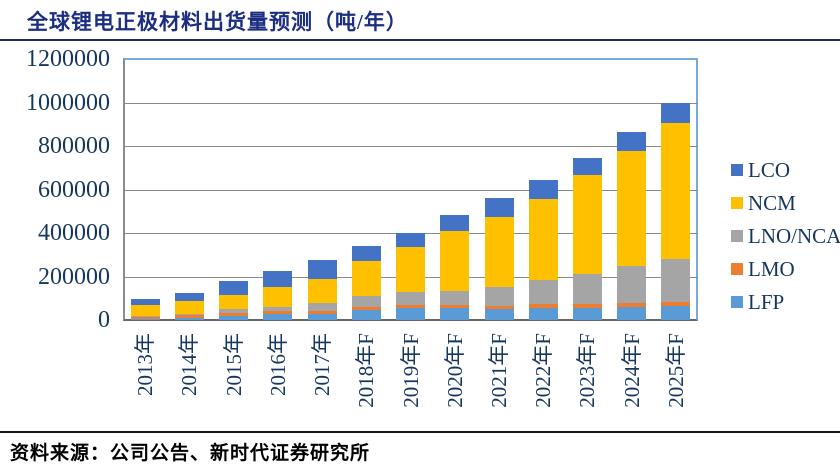  What do you see at coordinates (420, 432) in the screenshot?
I see `footer-divider` at bounding box center [420, 432].